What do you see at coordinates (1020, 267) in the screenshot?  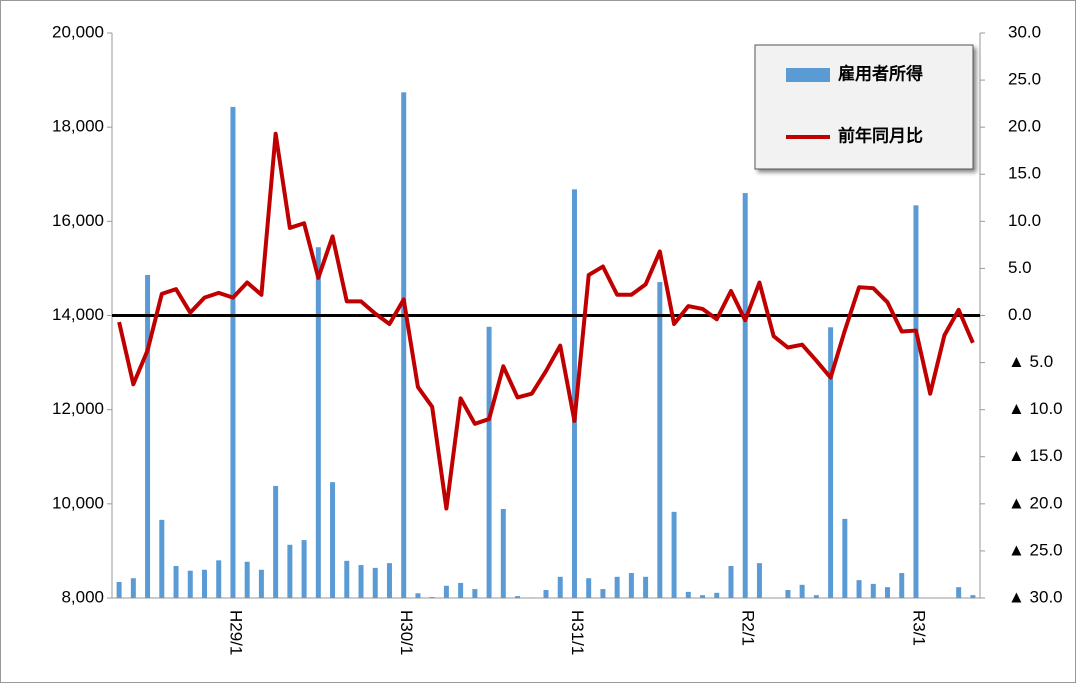 I see `y2-tick-label: 5.0` at bounding box center [1020, 267].